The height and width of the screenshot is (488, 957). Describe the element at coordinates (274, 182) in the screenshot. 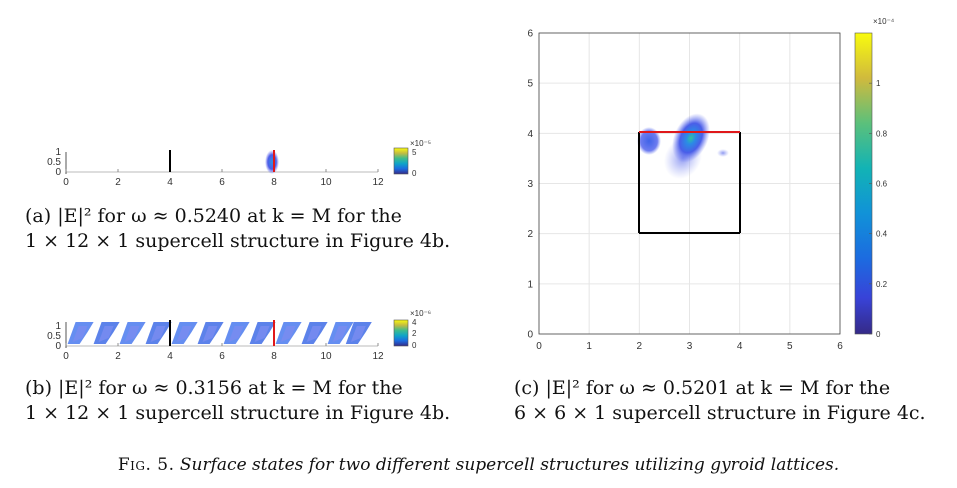

I see `panel-a-xtick-label: 8` at that location.